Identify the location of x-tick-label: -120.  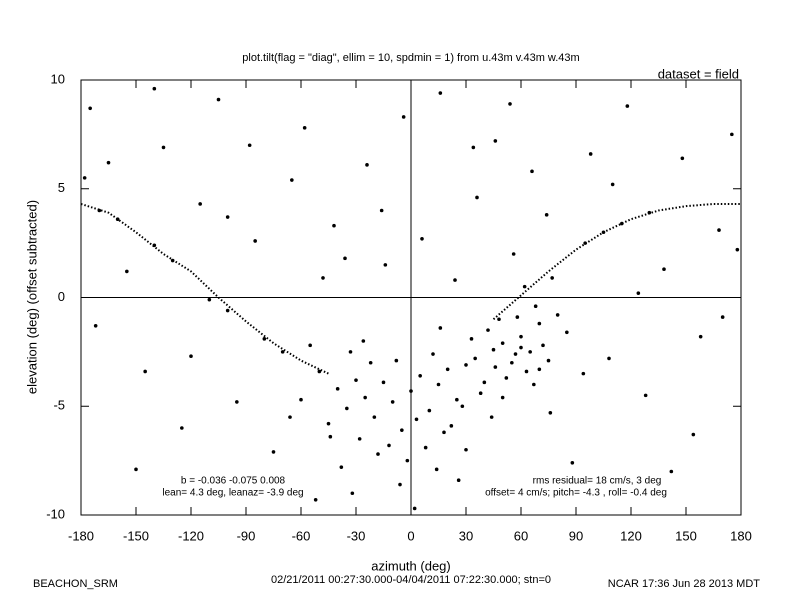
(191, 535).